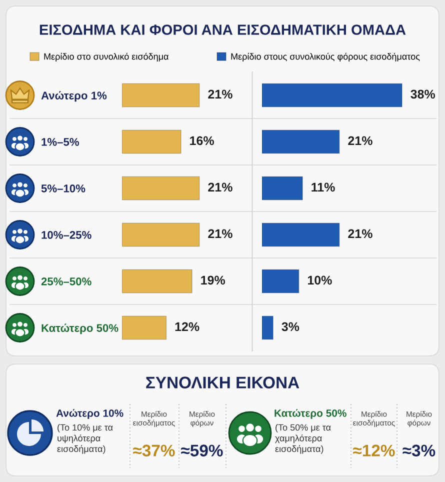 The width and height of the screenshot is (445, 482). I want to click on y-tick-label: 10%–25%, so click(67, 235).